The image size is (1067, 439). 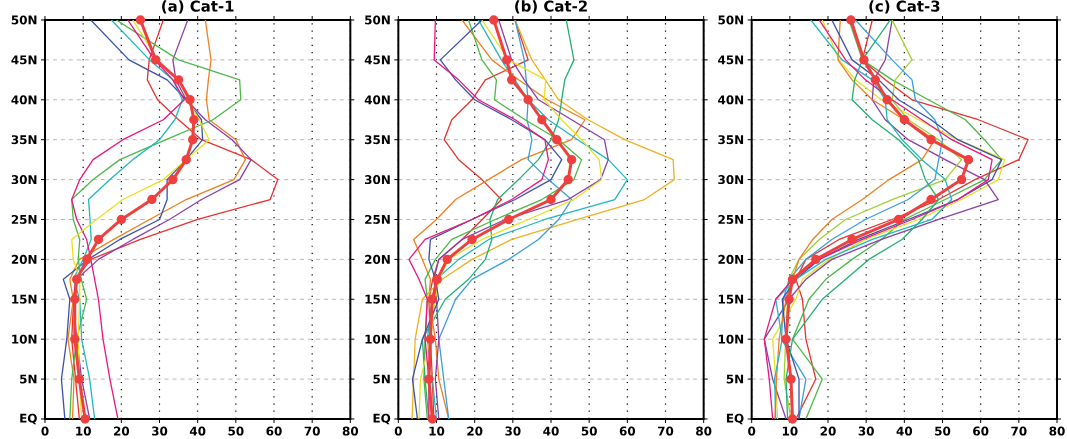 What do you see at coordinates (198, 7) in the screenshot?
I see `chart-title: (a) Cat-1` at bounding box center [198, 7].